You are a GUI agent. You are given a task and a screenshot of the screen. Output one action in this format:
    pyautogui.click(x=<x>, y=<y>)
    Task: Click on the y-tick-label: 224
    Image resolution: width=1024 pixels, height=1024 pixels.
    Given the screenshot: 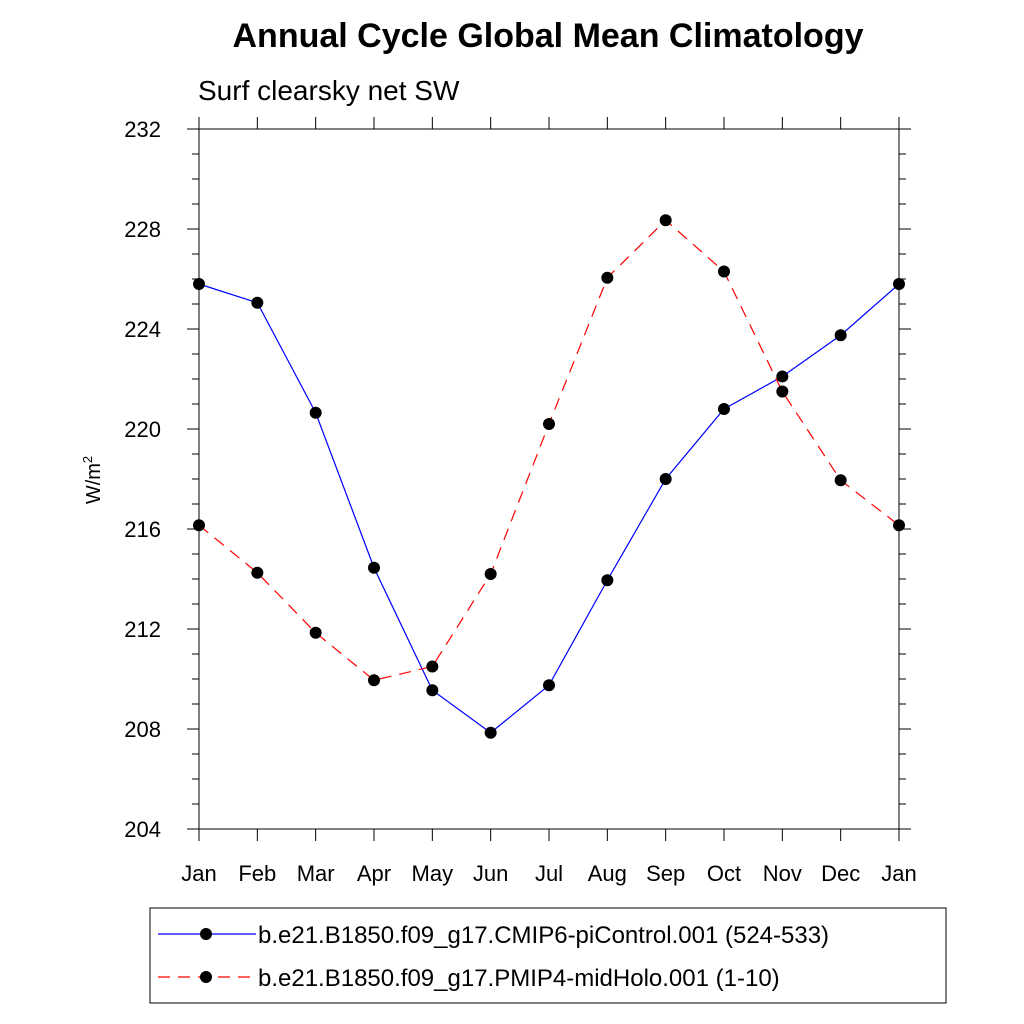 What is the action you would take?
    pyautogui.click(x=142, y=329)
    